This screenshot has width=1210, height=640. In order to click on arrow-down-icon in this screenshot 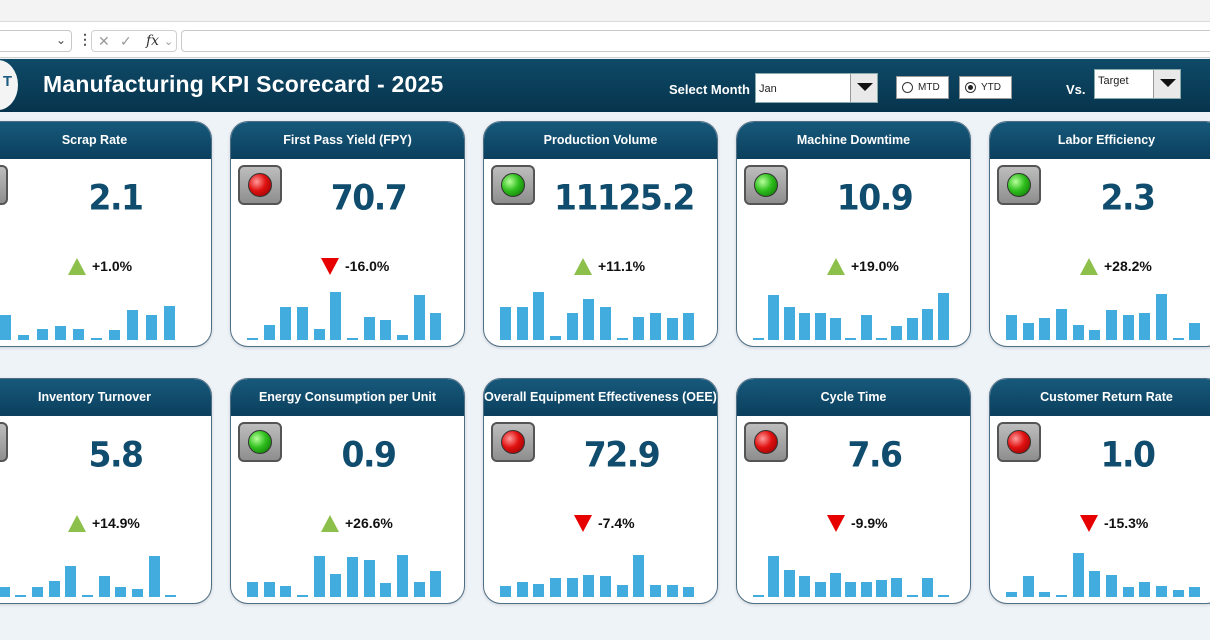, I will do `click(330, 266)`.